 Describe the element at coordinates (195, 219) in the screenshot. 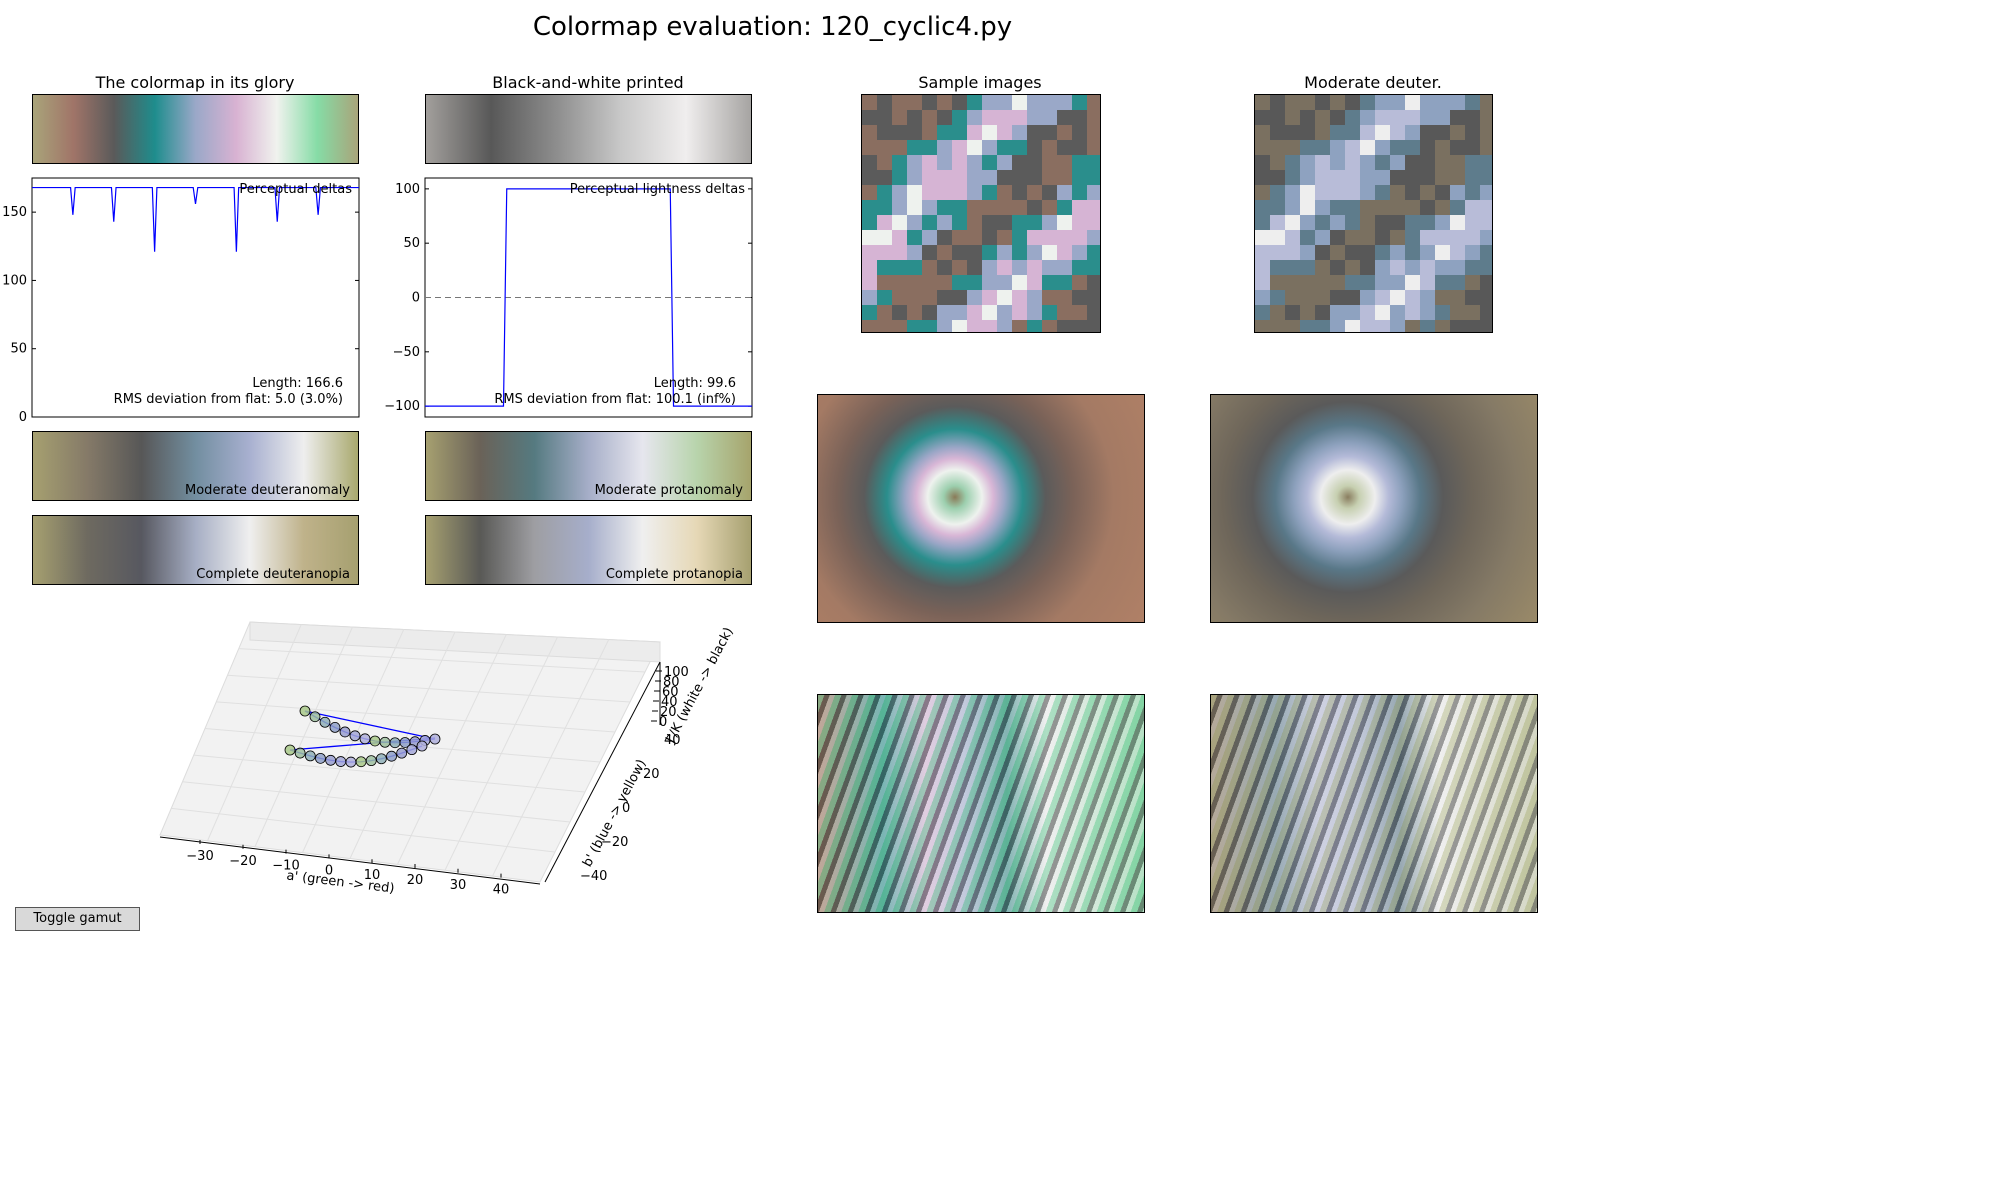

I see `series-line` at that location.